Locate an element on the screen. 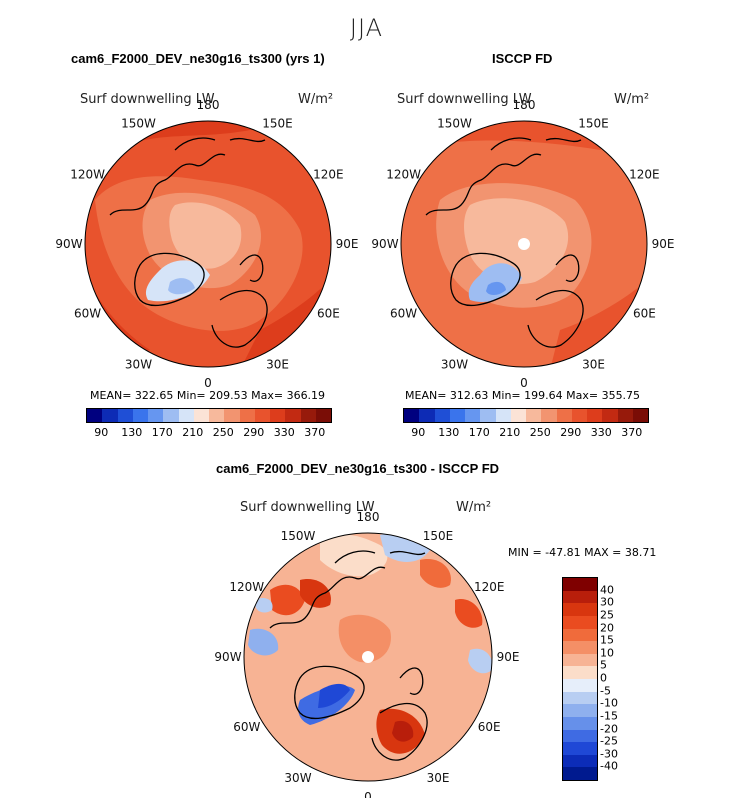 The height and width of the screenshot is (798, 733). panel3-colorbar-tick: 10 is located at coordinates (607, 653).